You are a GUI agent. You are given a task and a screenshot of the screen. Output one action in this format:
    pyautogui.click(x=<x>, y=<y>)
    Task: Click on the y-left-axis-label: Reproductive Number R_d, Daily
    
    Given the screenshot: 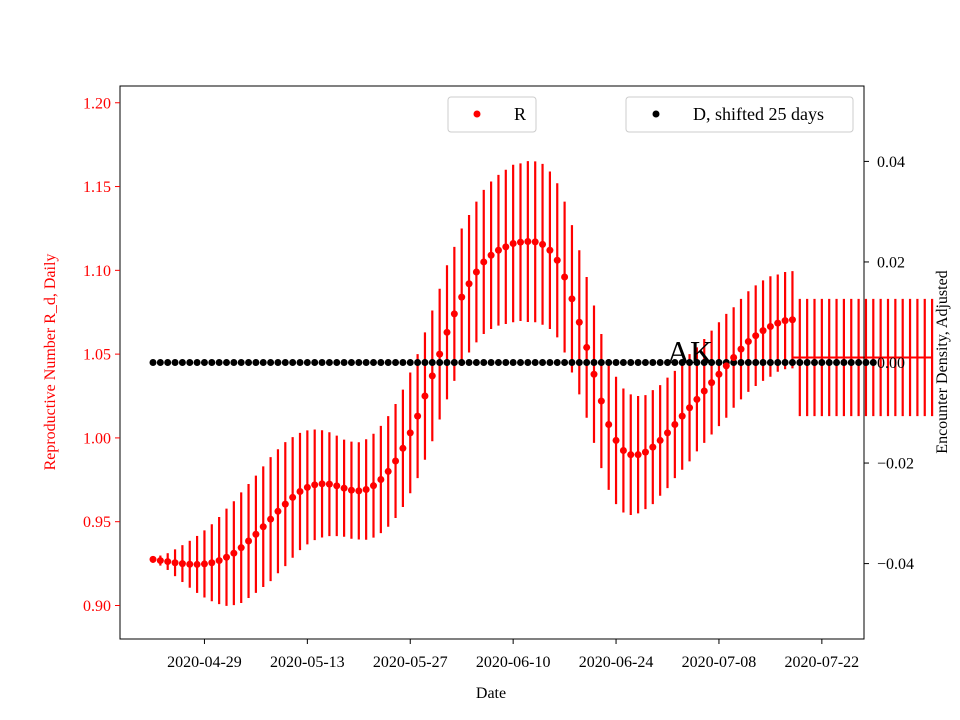 What is the action you would take?
    pyautogui.click(x=50, y=362)
    